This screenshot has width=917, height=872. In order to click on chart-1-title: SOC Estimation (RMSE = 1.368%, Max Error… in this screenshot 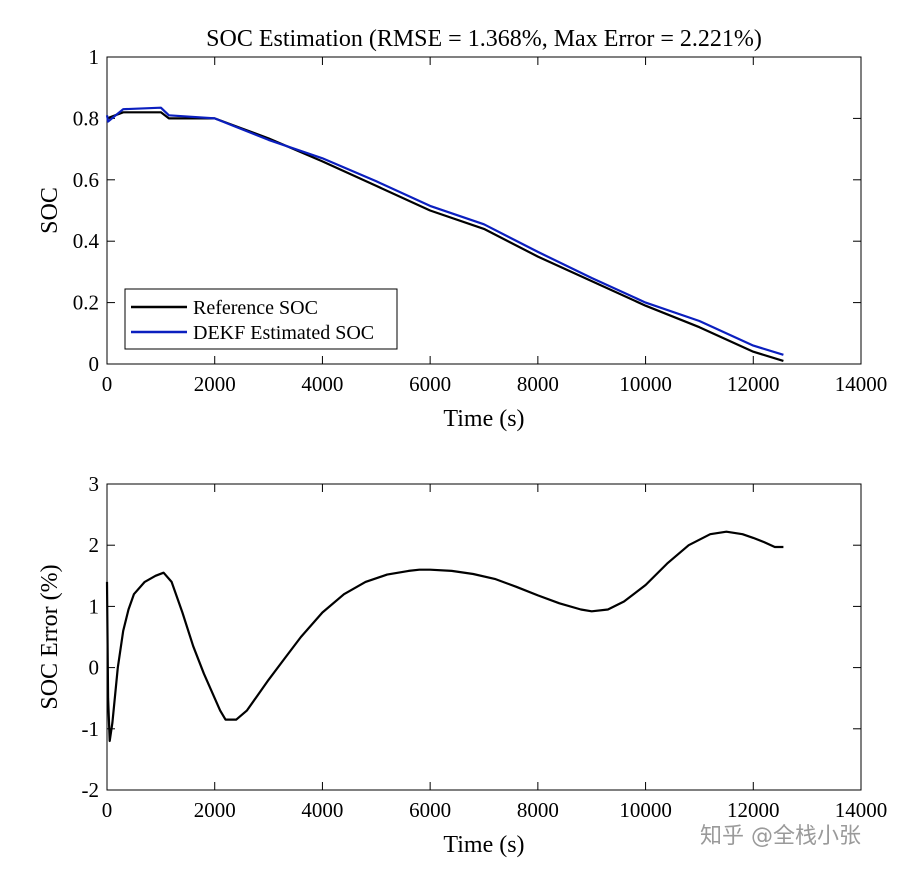, I will do `click(484, 39)`.